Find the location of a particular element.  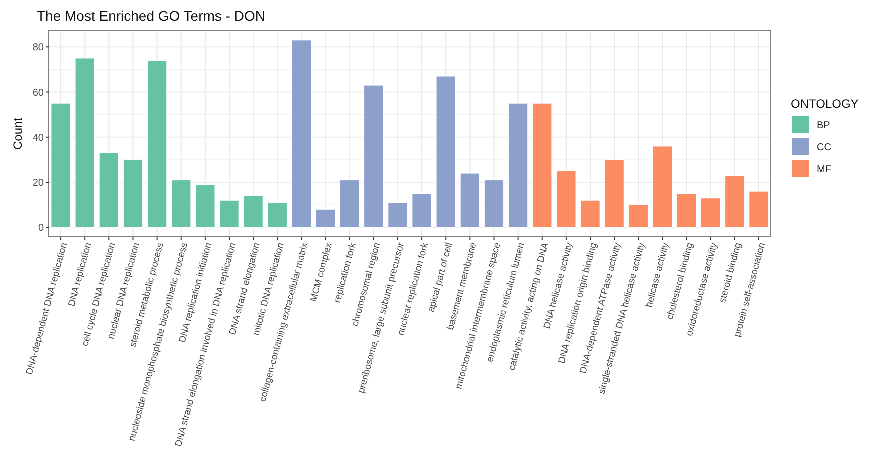

legend-label: BP is located at coordinates (824, 126).